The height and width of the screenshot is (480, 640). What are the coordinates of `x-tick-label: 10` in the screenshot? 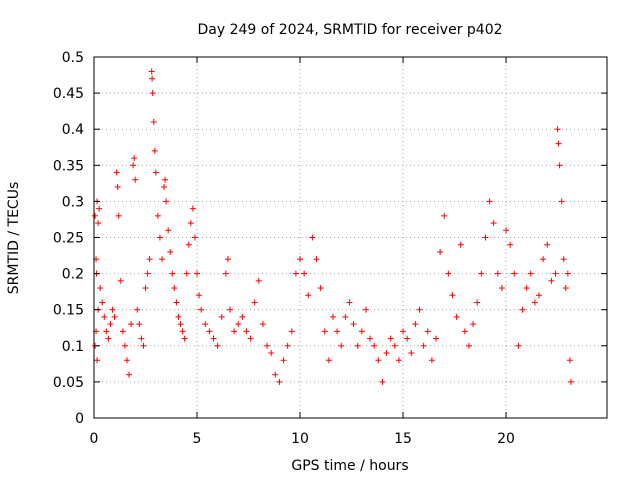 It's located at (300, 439).